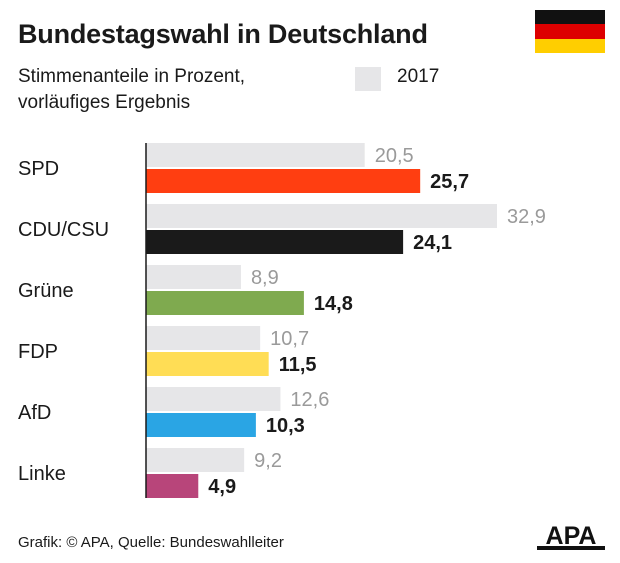  I want to click on source-credit: Grafik: © APA, Quelle: Bundeswahlleiter, so click(151, 542).